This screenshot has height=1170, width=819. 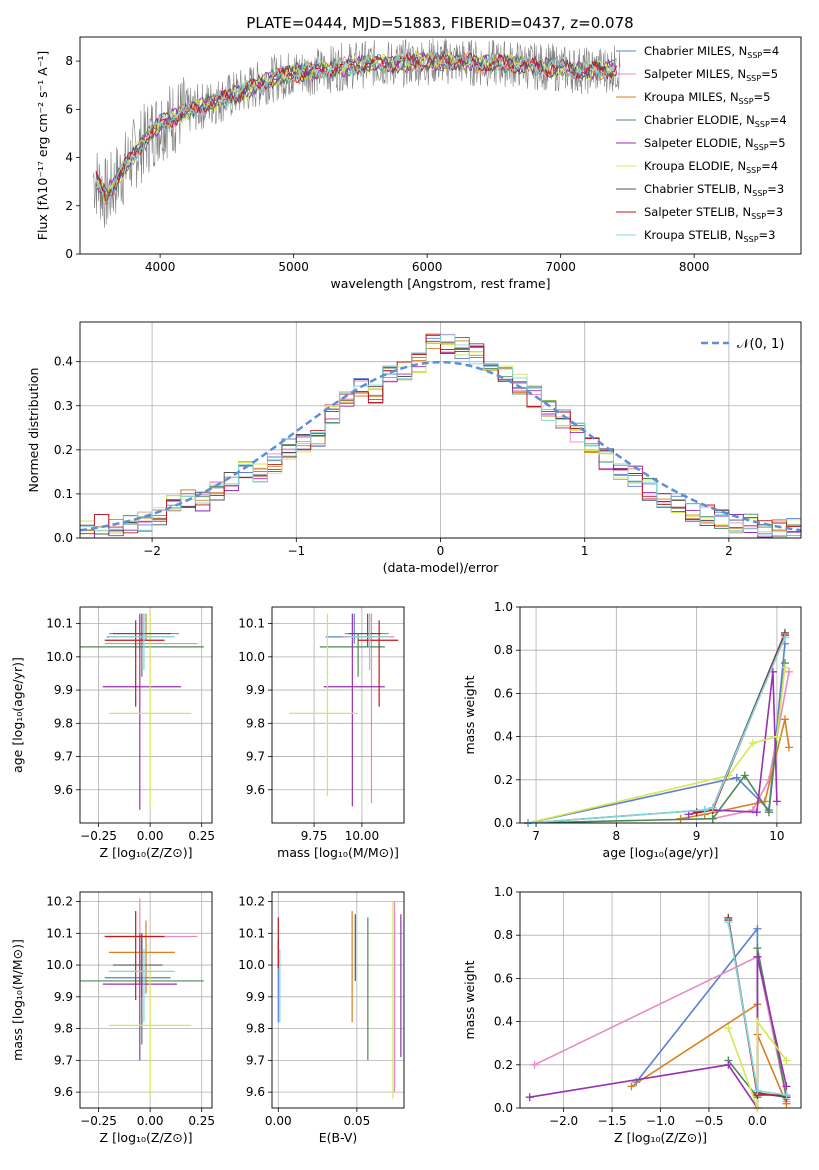 I want to click on y-tick-label: 4, so click(x=69, y=158).